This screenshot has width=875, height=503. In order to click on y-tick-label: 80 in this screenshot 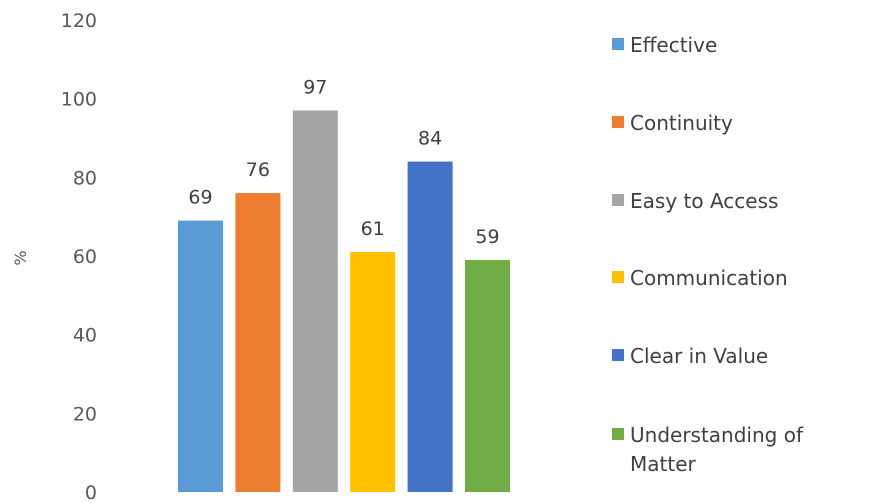, I will do `click(85, 178)`.